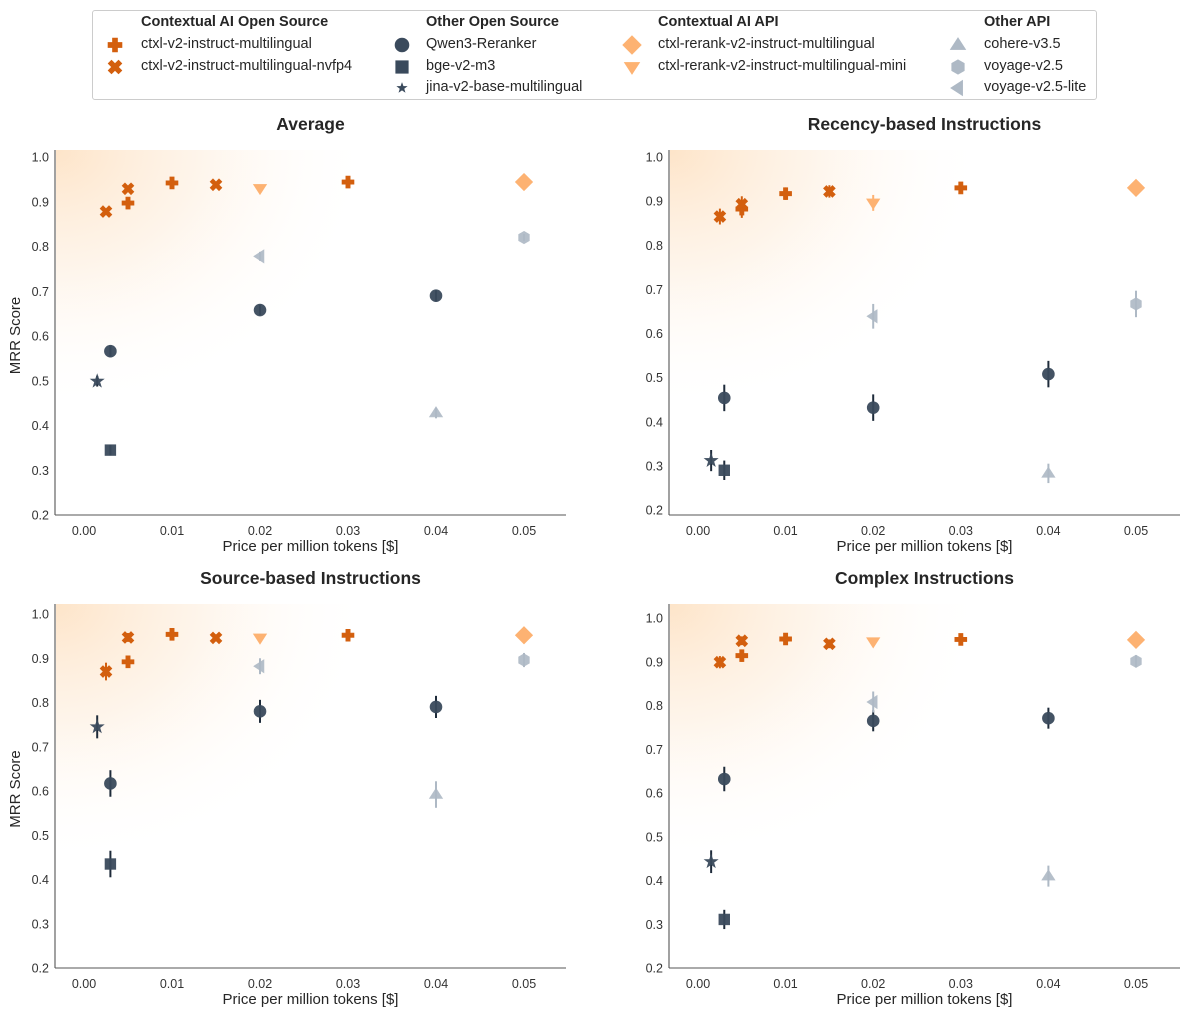 The width and height of the screenshot is (1189, 1017). Describe the element at coordinates (402, 87) in the screenshot. I see `star-marker-icon` at that location.